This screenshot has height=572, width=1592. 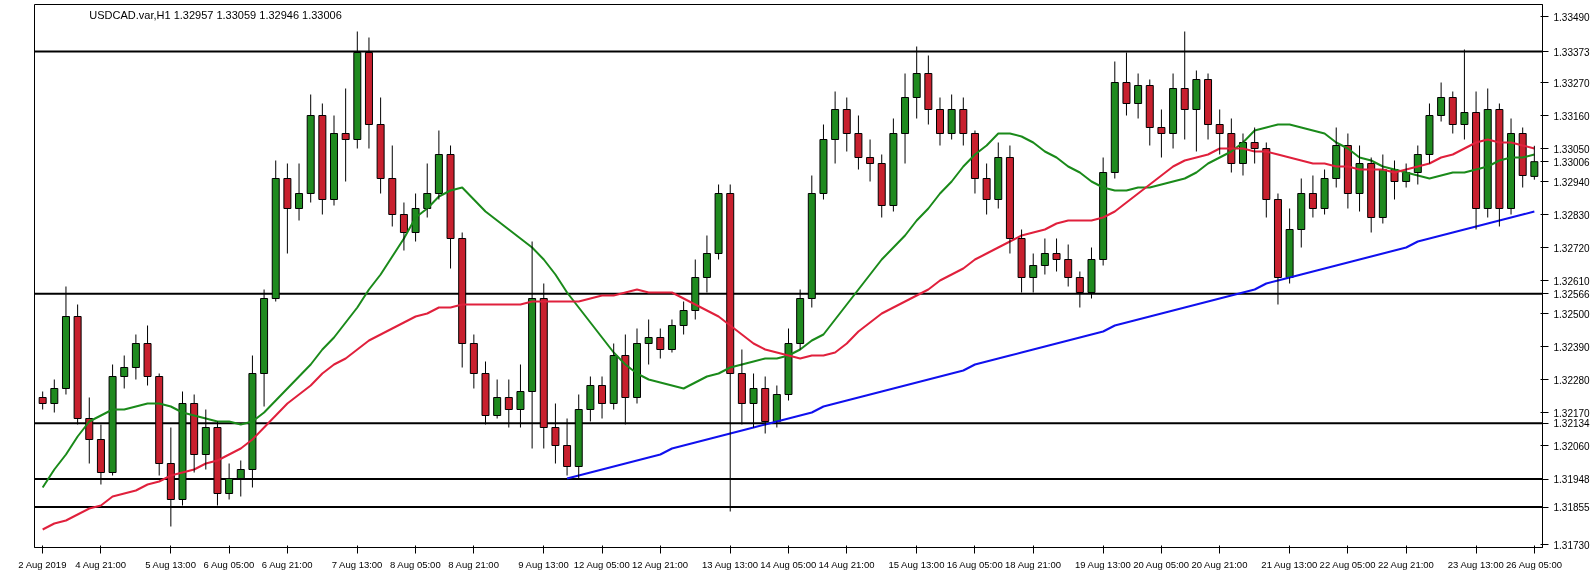 I want to click on x-tick-label: 12 Aug 05:00, so click(x=601, y=564).